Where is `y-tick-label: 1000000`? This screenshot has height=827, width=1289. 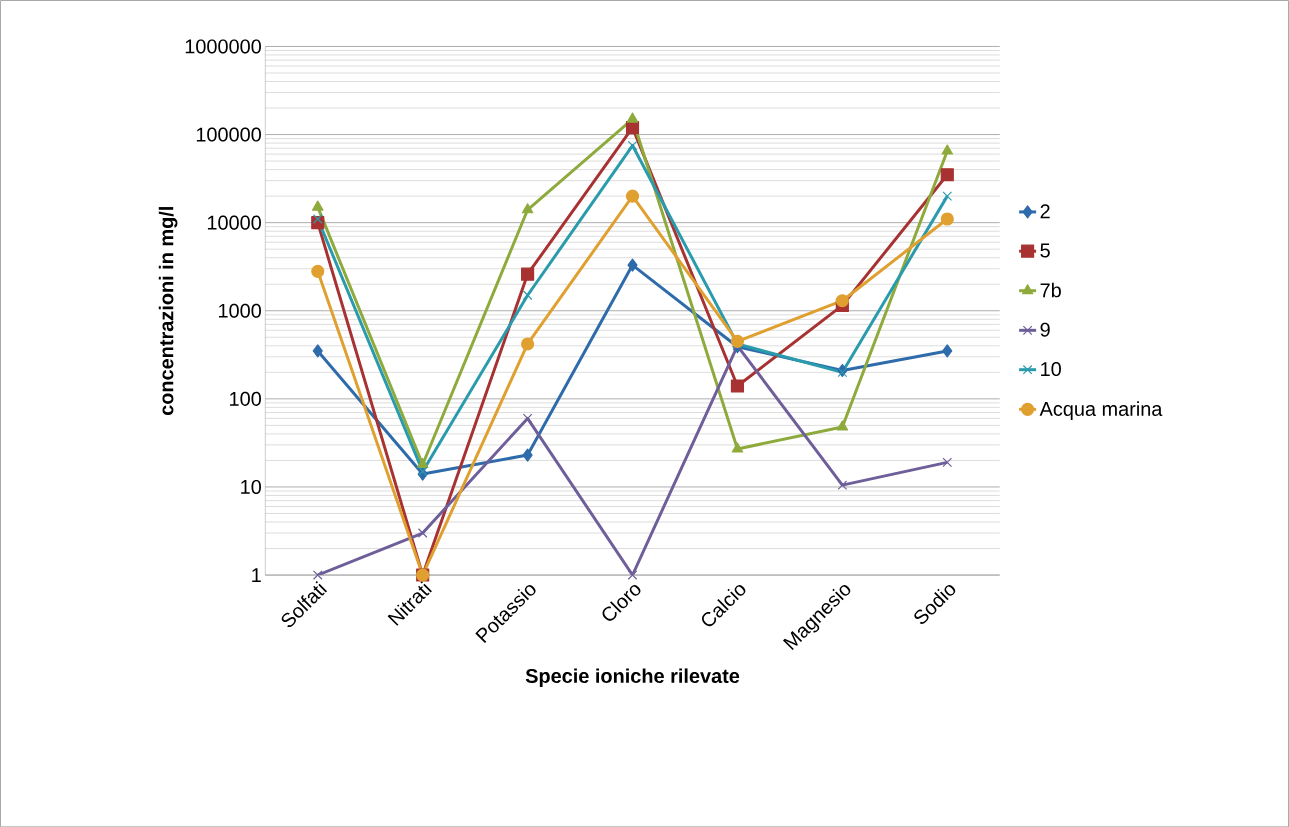
y-tick-label: 1000000 is located at coordinates (223, 46).